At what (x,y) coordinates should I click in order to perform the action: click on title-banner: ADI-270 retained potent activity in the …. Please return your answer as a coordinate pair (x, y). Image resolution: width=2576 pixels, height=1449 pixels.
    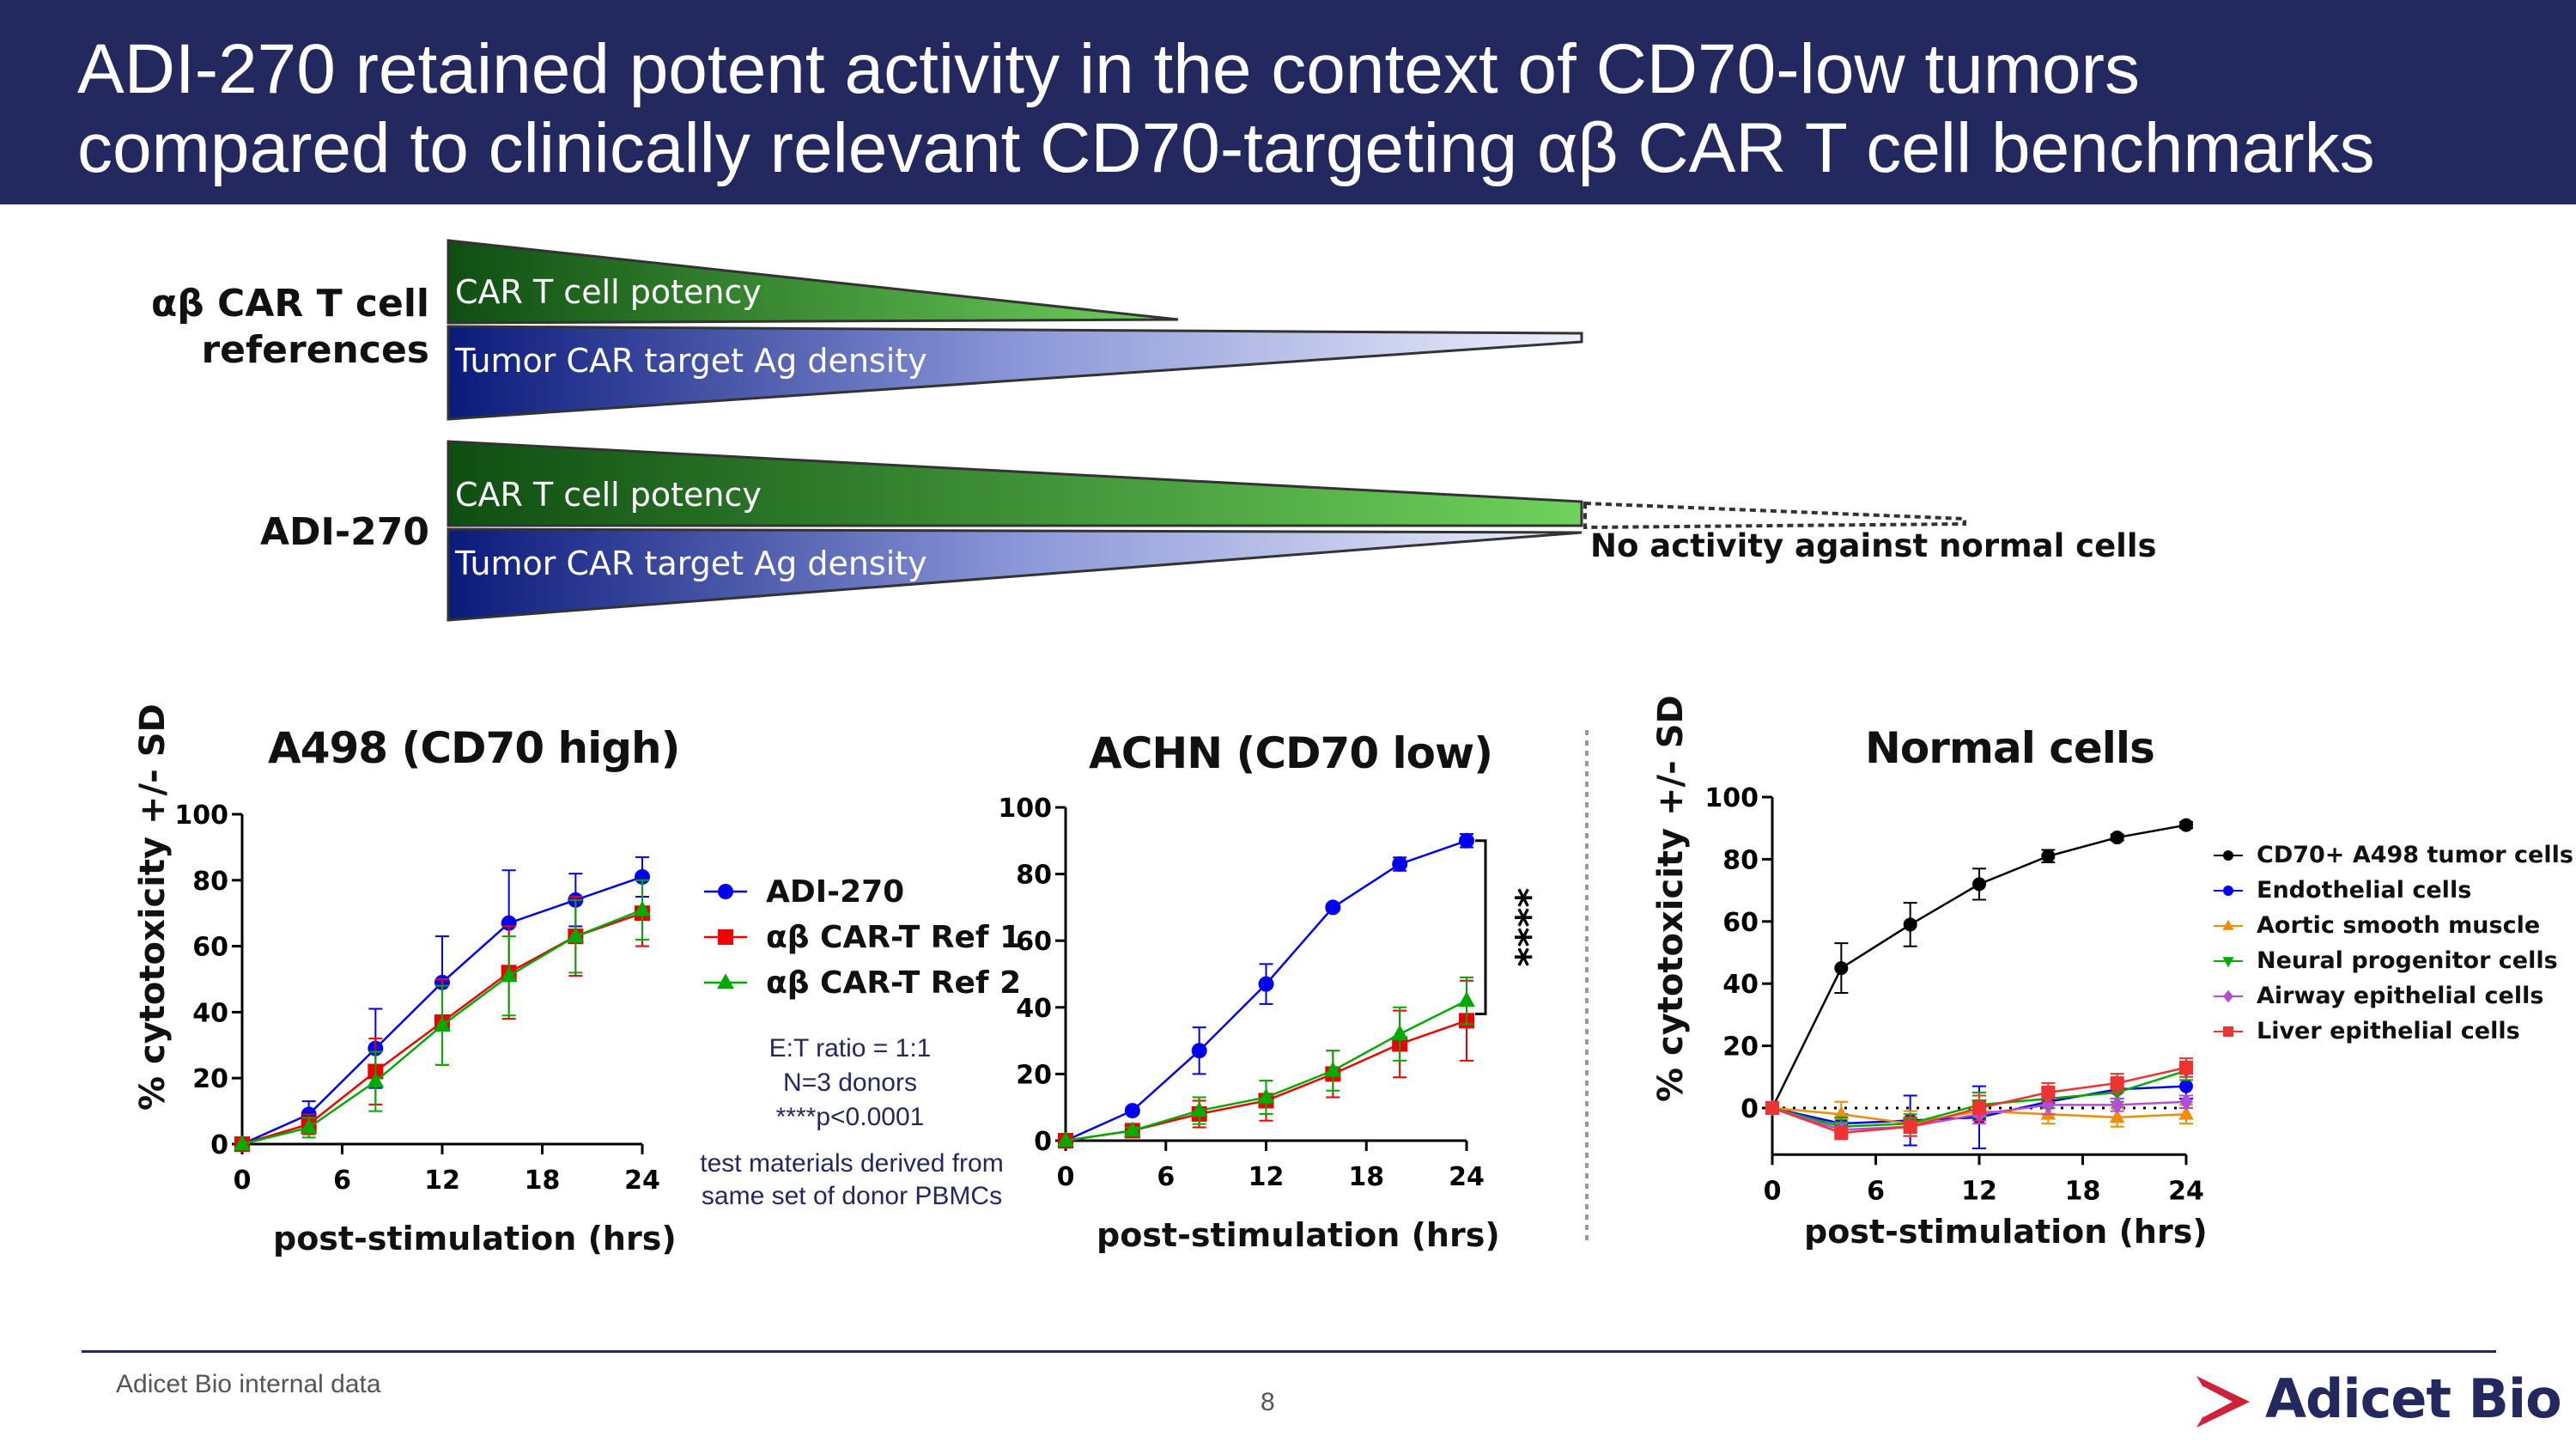
    Looking at the image, I should click on (1288, 102).